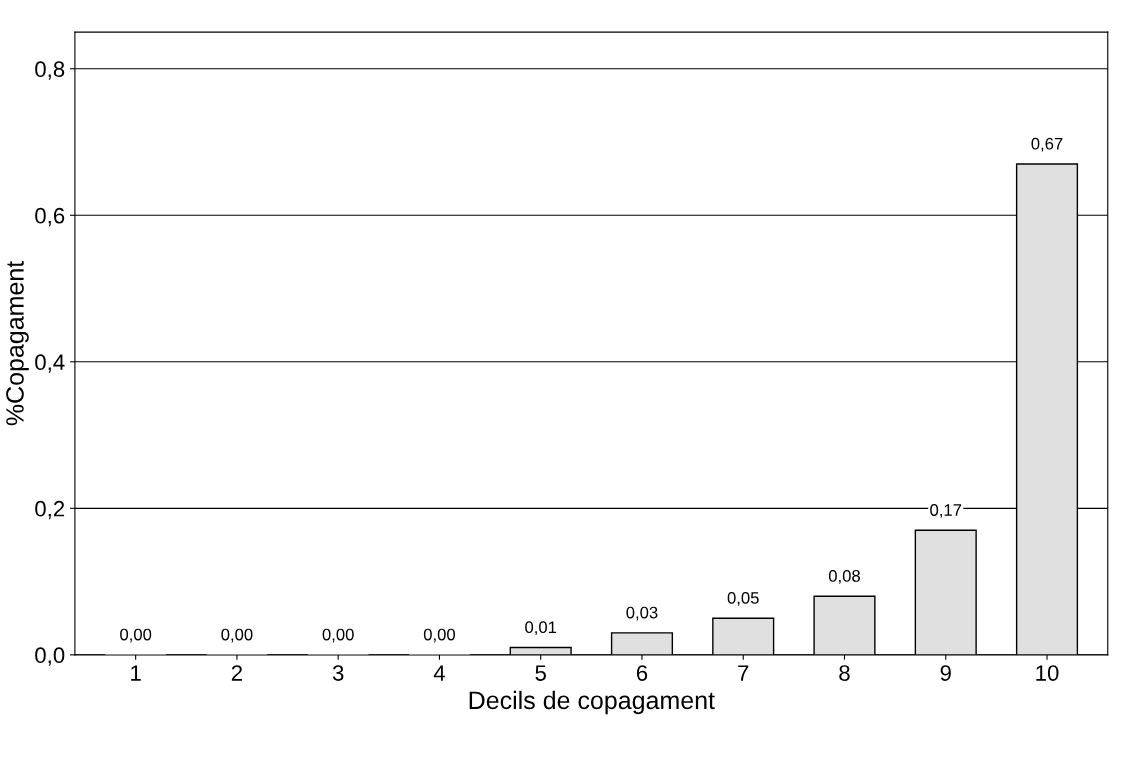 Image resolution: width=1135 pixels, height=765 pixels. Describe the element at coordinates (50, 510) in the screenshot. I see `y-tick-label: 0,2` at that location.